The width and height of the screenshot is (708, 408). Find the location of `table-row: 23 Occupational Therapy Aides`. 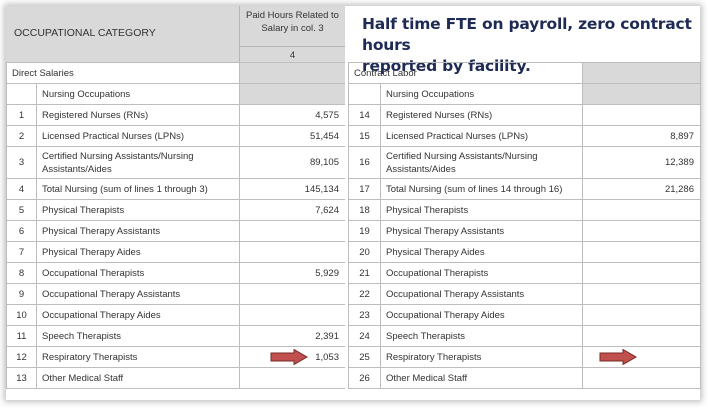

table-row: 23 Occupational Therapy Aides is located at coordinates (524, 315).